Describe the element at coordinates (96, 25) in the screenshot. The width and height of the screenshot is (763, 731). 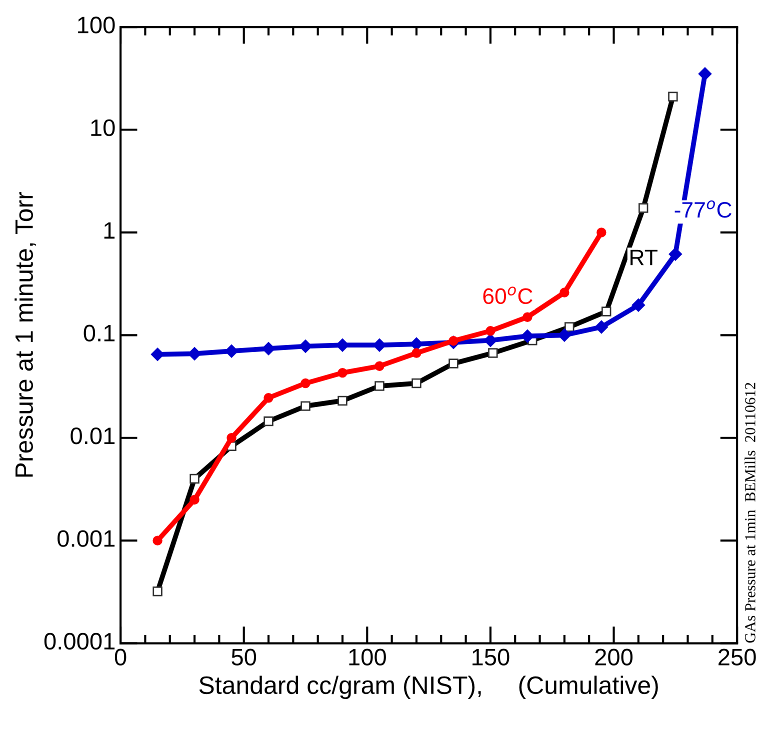
I see `y-tick-label: 100` at that location.